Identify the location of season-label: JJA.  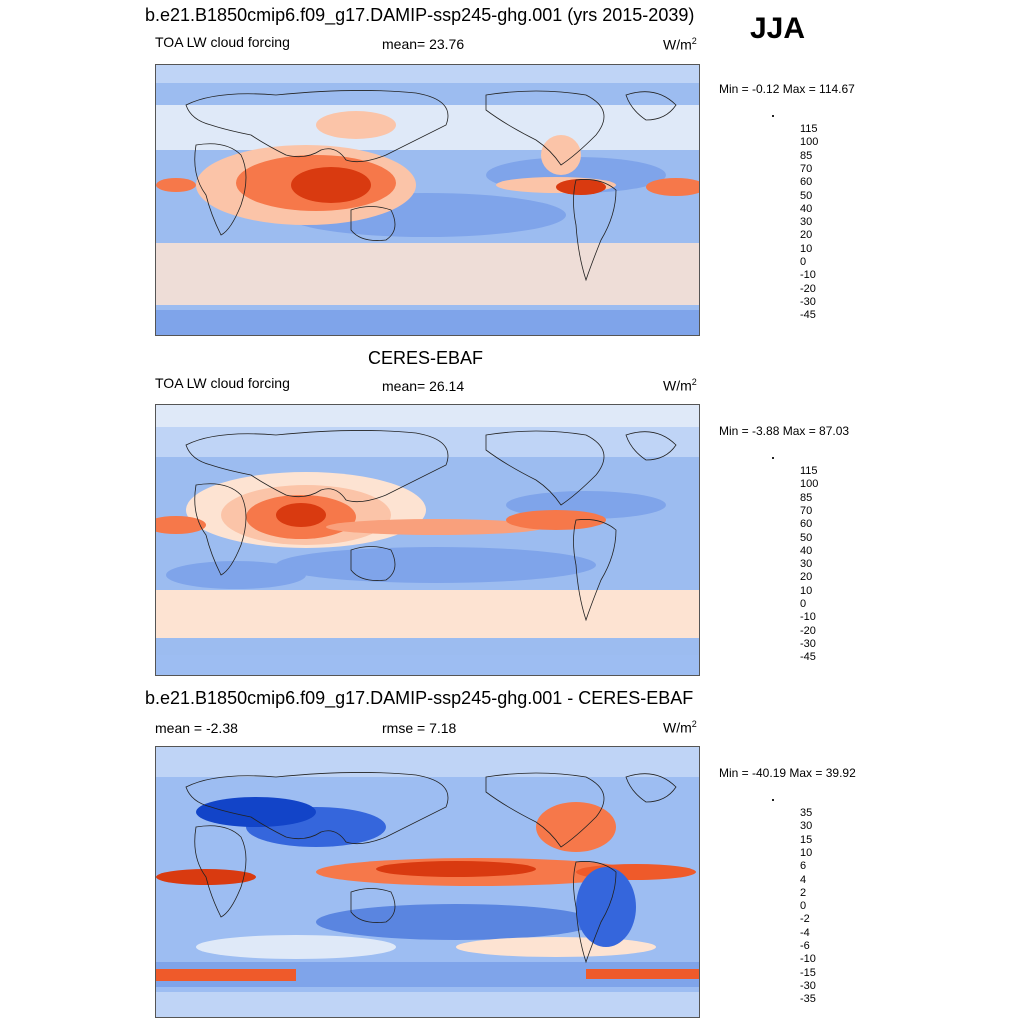
(778, 28).